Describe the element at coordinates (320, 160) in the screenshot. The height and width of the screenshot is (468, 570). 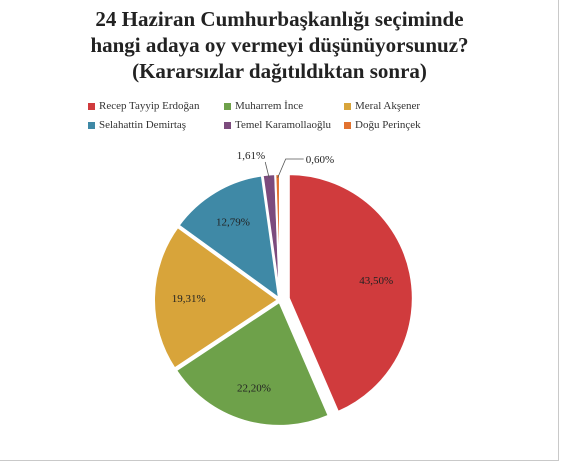
I see `data-label: 0,60%` at that location.